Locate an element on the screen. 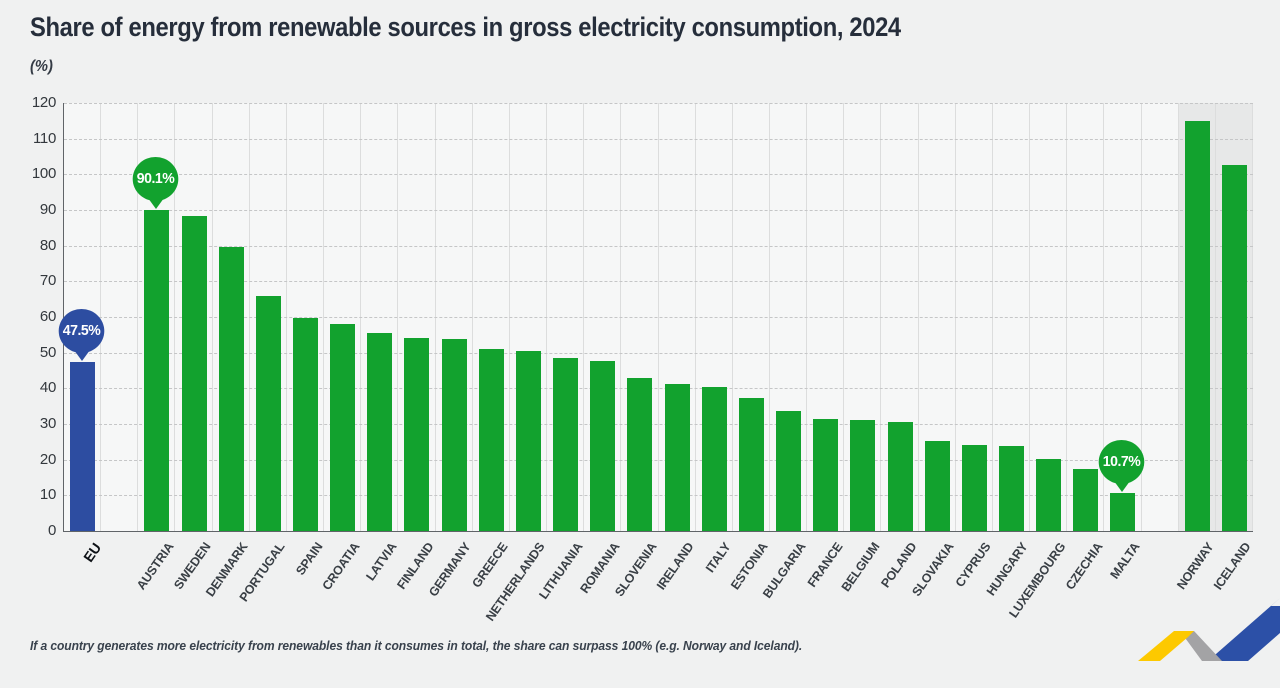 The height and width of the screenshot is (688, 1280). bar-denmark is located at coordinates (231, 389).